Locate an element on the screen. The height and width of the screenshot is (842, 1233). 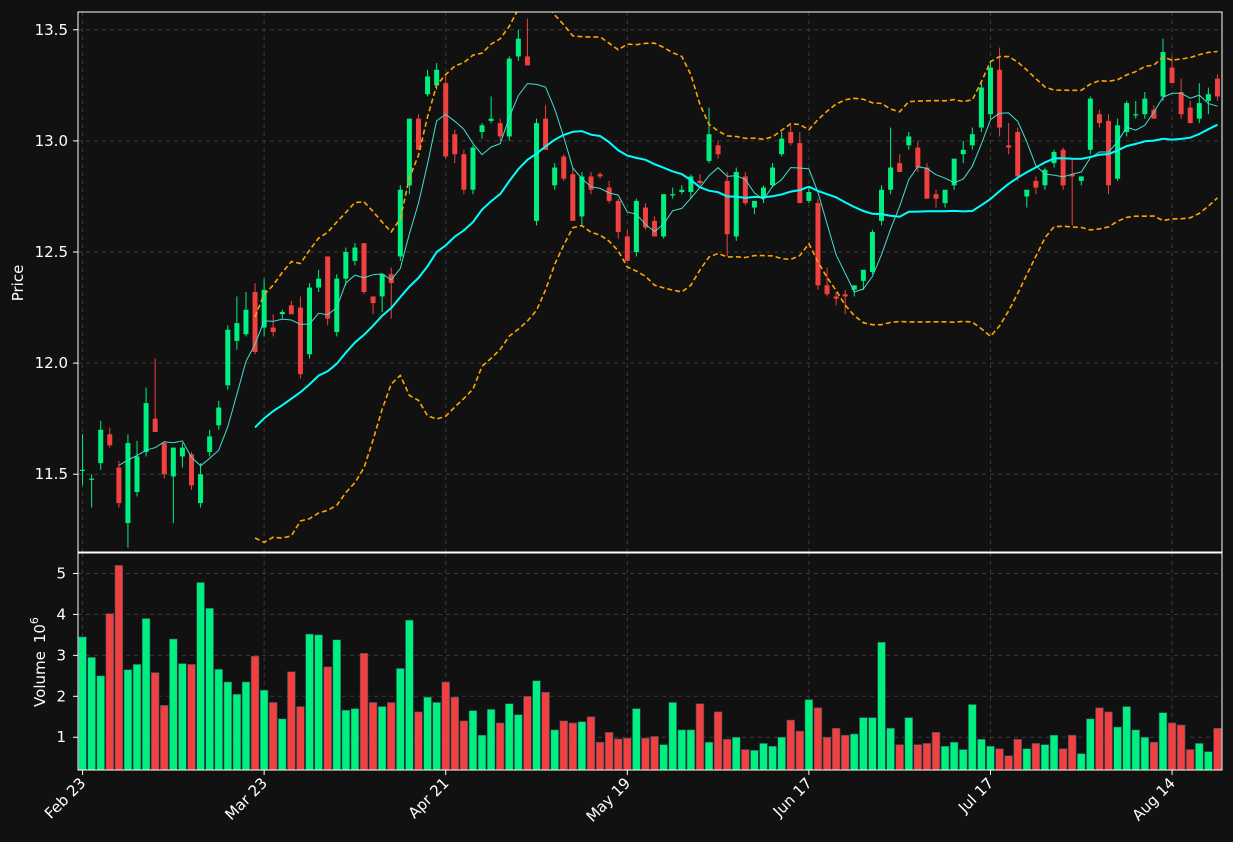
price-tick-label: 11.5 is located at coordinates (51, 474).